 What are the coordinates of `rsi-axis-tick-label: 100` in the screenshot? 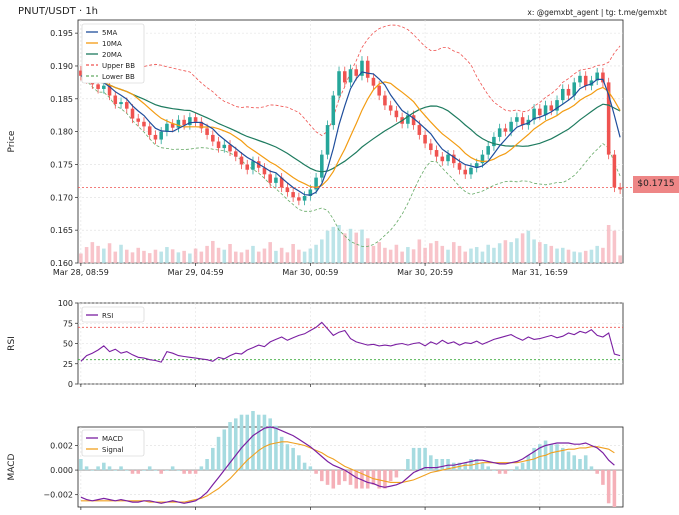 It's located at (65, 303).